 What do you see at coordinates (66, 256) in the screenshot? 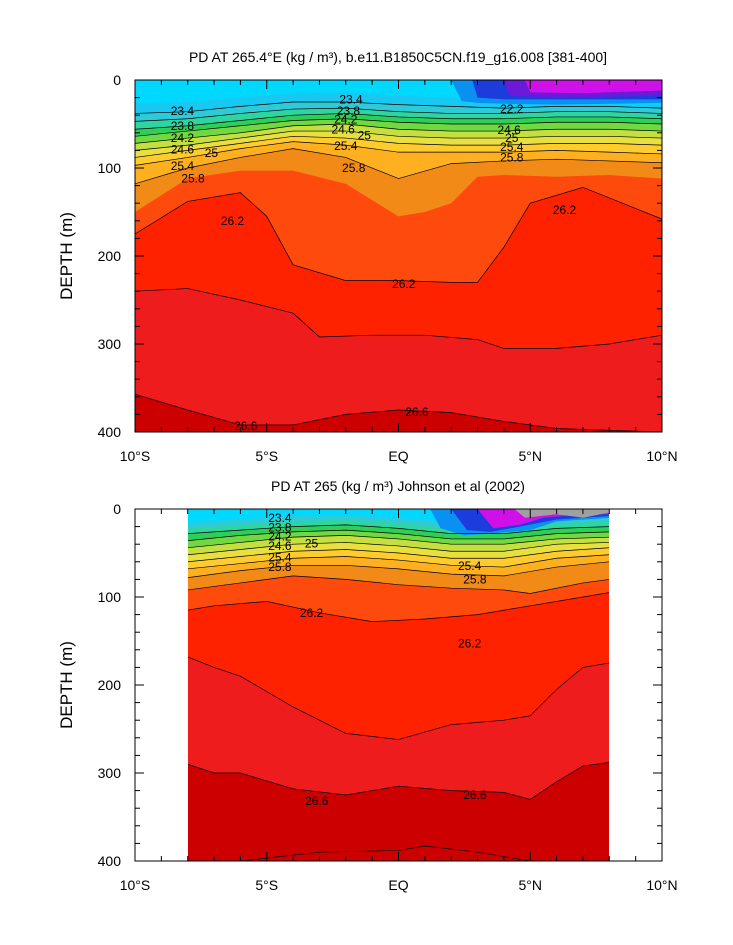
I see `panel1-ylabel: DEPTH (m)` at bounding box center [66, 256].